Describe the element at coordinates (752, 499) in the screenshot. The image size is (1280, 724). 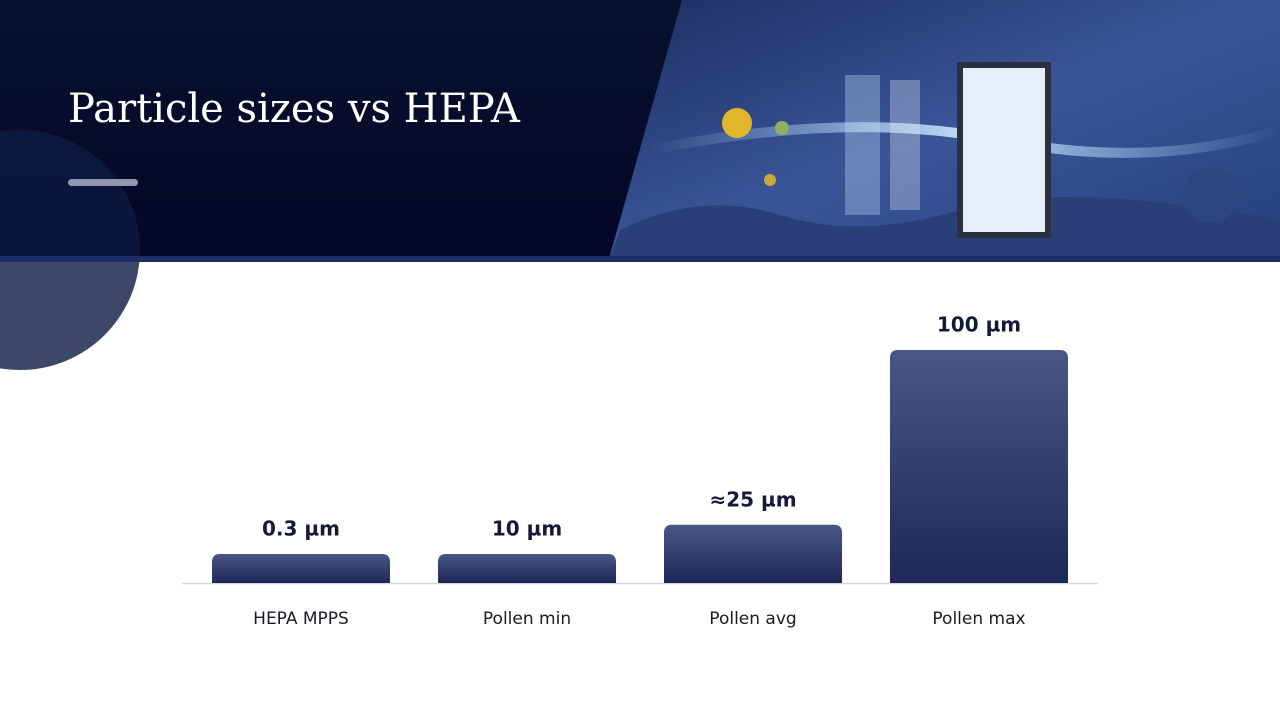
I see `value-label: ≈25 µm` at that location.